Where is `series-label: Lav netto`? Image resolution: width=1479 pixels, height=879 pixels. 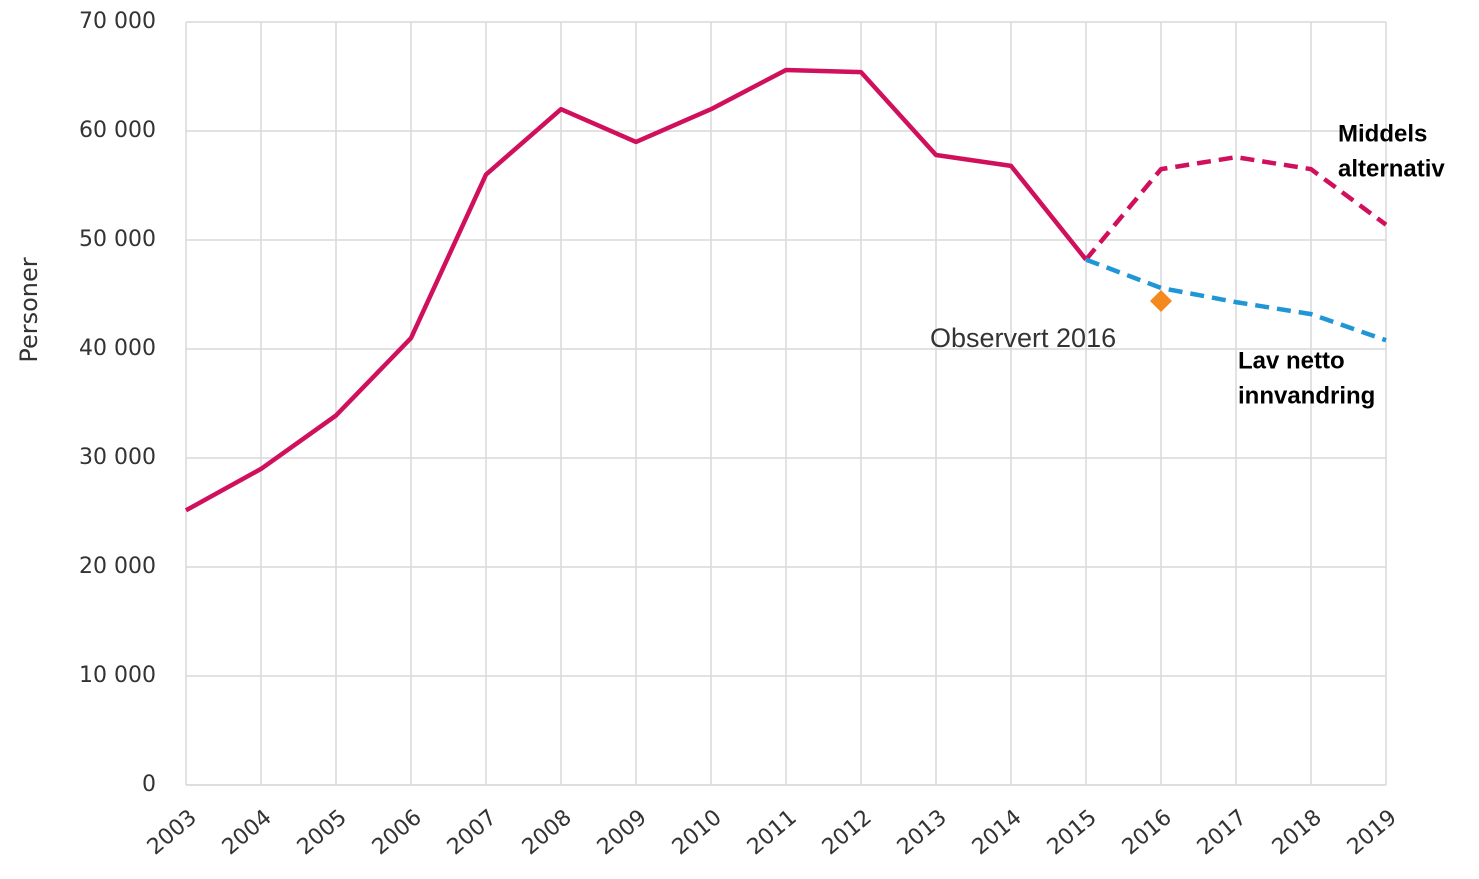
series-label: Lav netto is located at coordinates (1291, 360).